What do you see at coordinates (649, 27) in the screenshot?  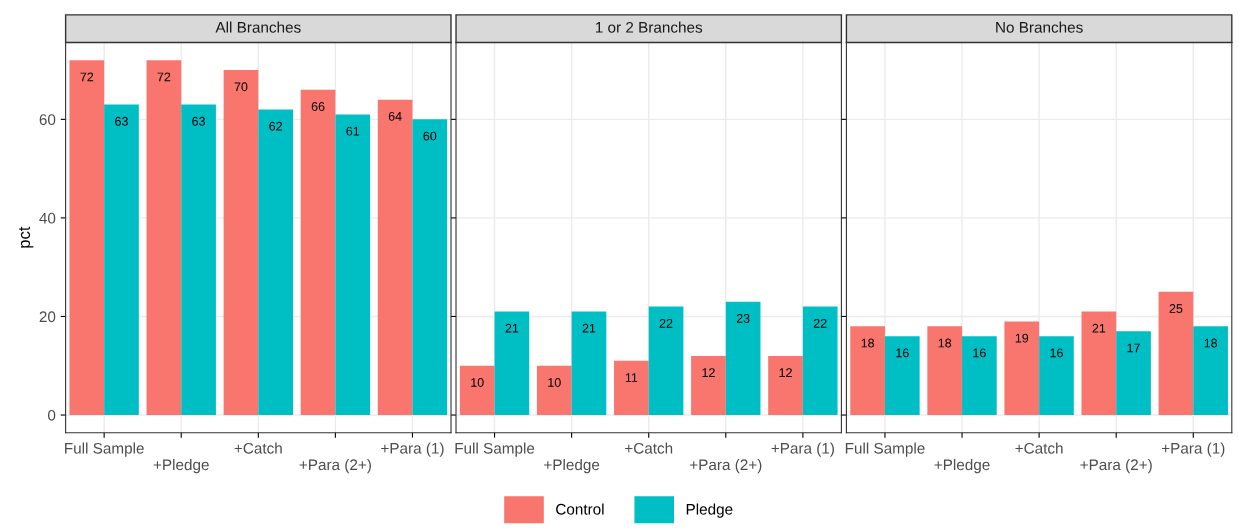 I see `chart-title: 1 or 2 Branches` at bounding box center [649, 27].